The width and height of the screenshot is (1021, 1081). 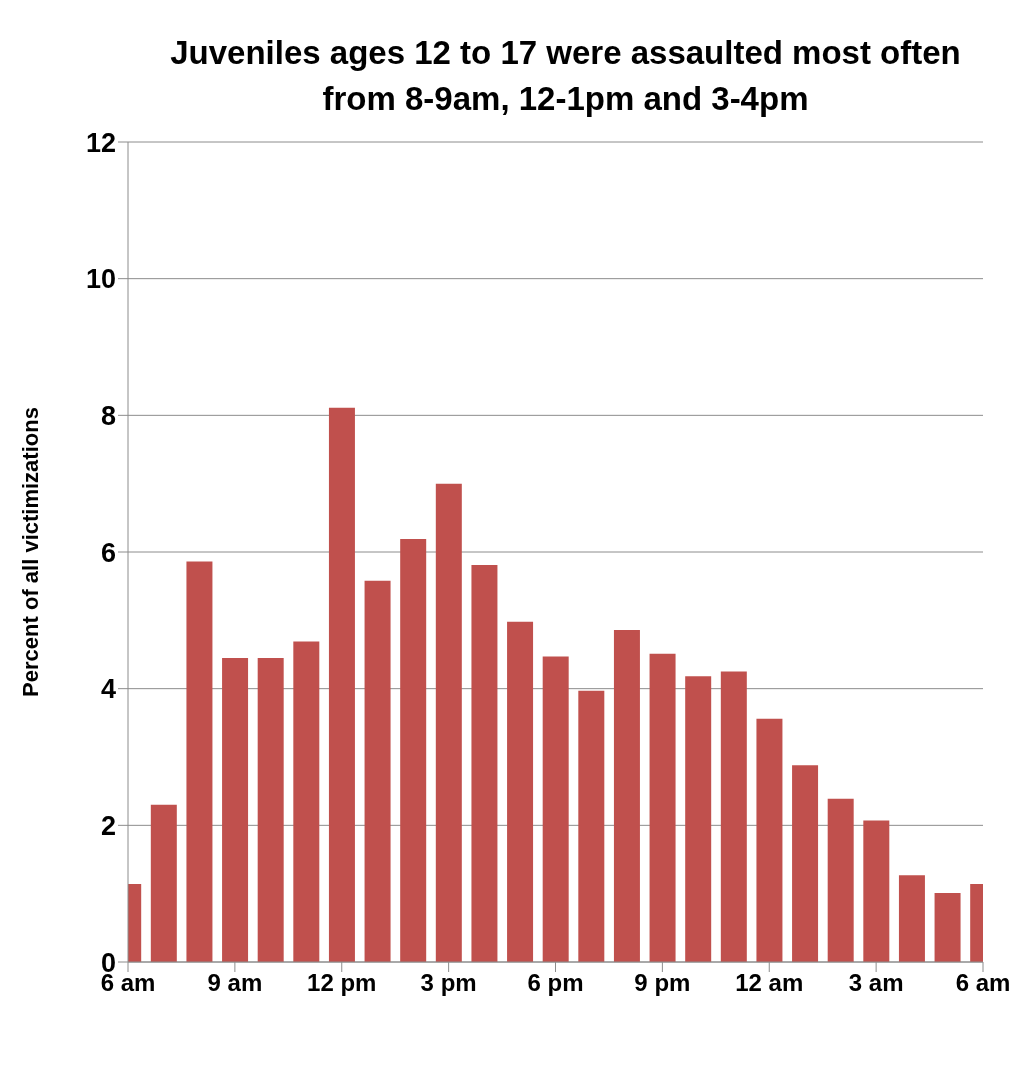 I want to click on y-tick-label: 12, so click(x=100, y=142).